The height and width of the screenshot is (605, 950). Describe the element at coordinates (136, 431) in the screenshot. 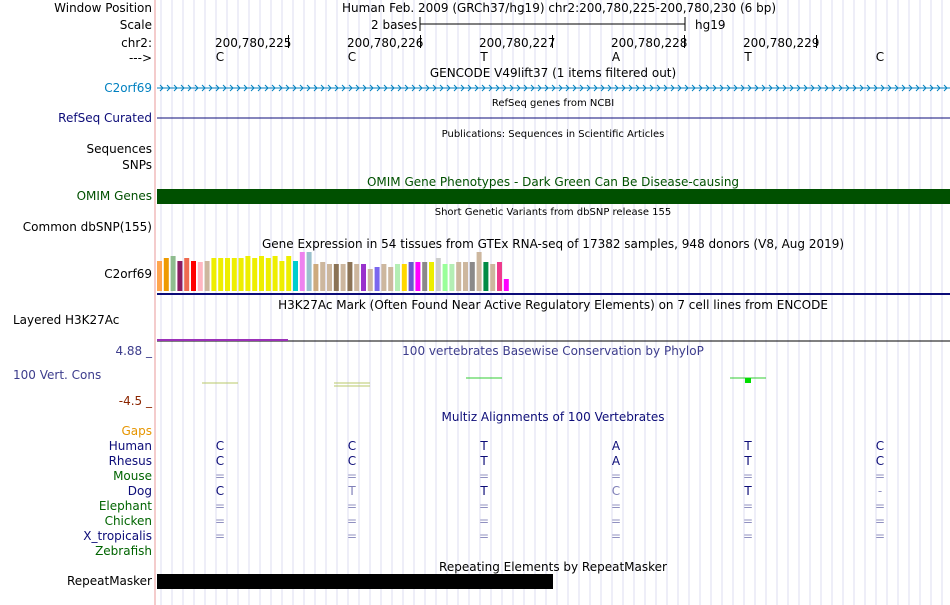

I see `multiz-gaps-label: Gaps` at that location.